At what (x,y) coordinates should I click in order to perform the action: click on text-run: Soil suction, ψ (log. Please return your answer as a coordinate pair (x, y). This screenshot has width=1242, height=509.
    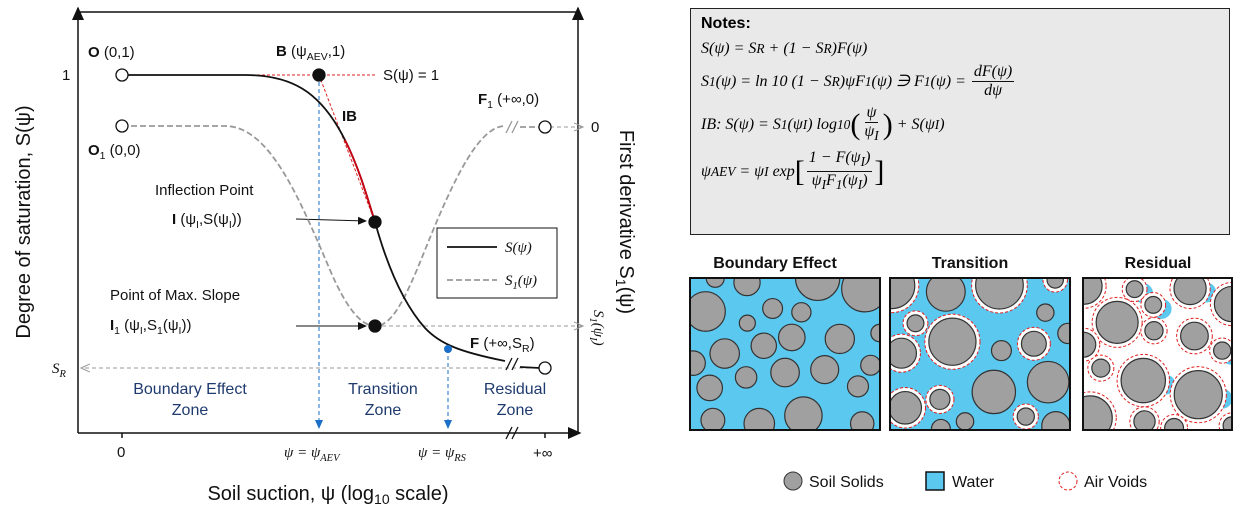
    Looking at the image, I should click on (290, 494).